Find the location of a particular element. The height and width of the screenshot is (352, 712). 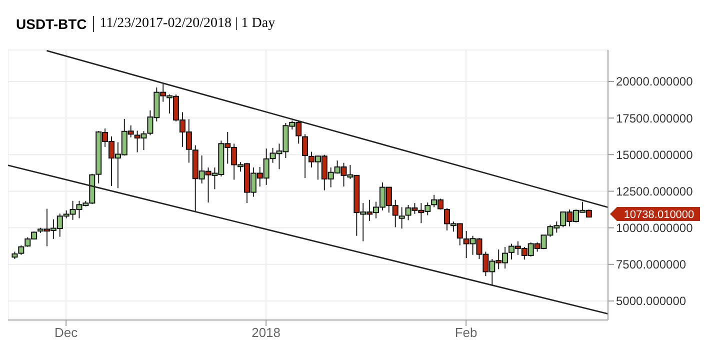

price-tag: 10738.010000 is located at coordinates (655, 214).